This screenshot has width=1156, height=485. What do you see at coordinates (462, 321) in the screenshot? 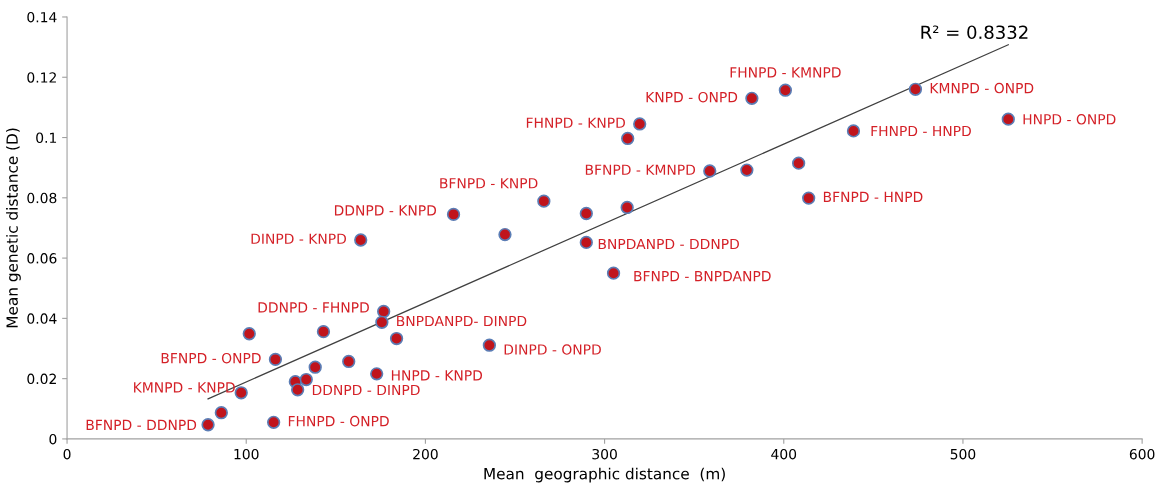
I see `annotation: BNPDANPD- DINPD` at bounding box center [462, 321].